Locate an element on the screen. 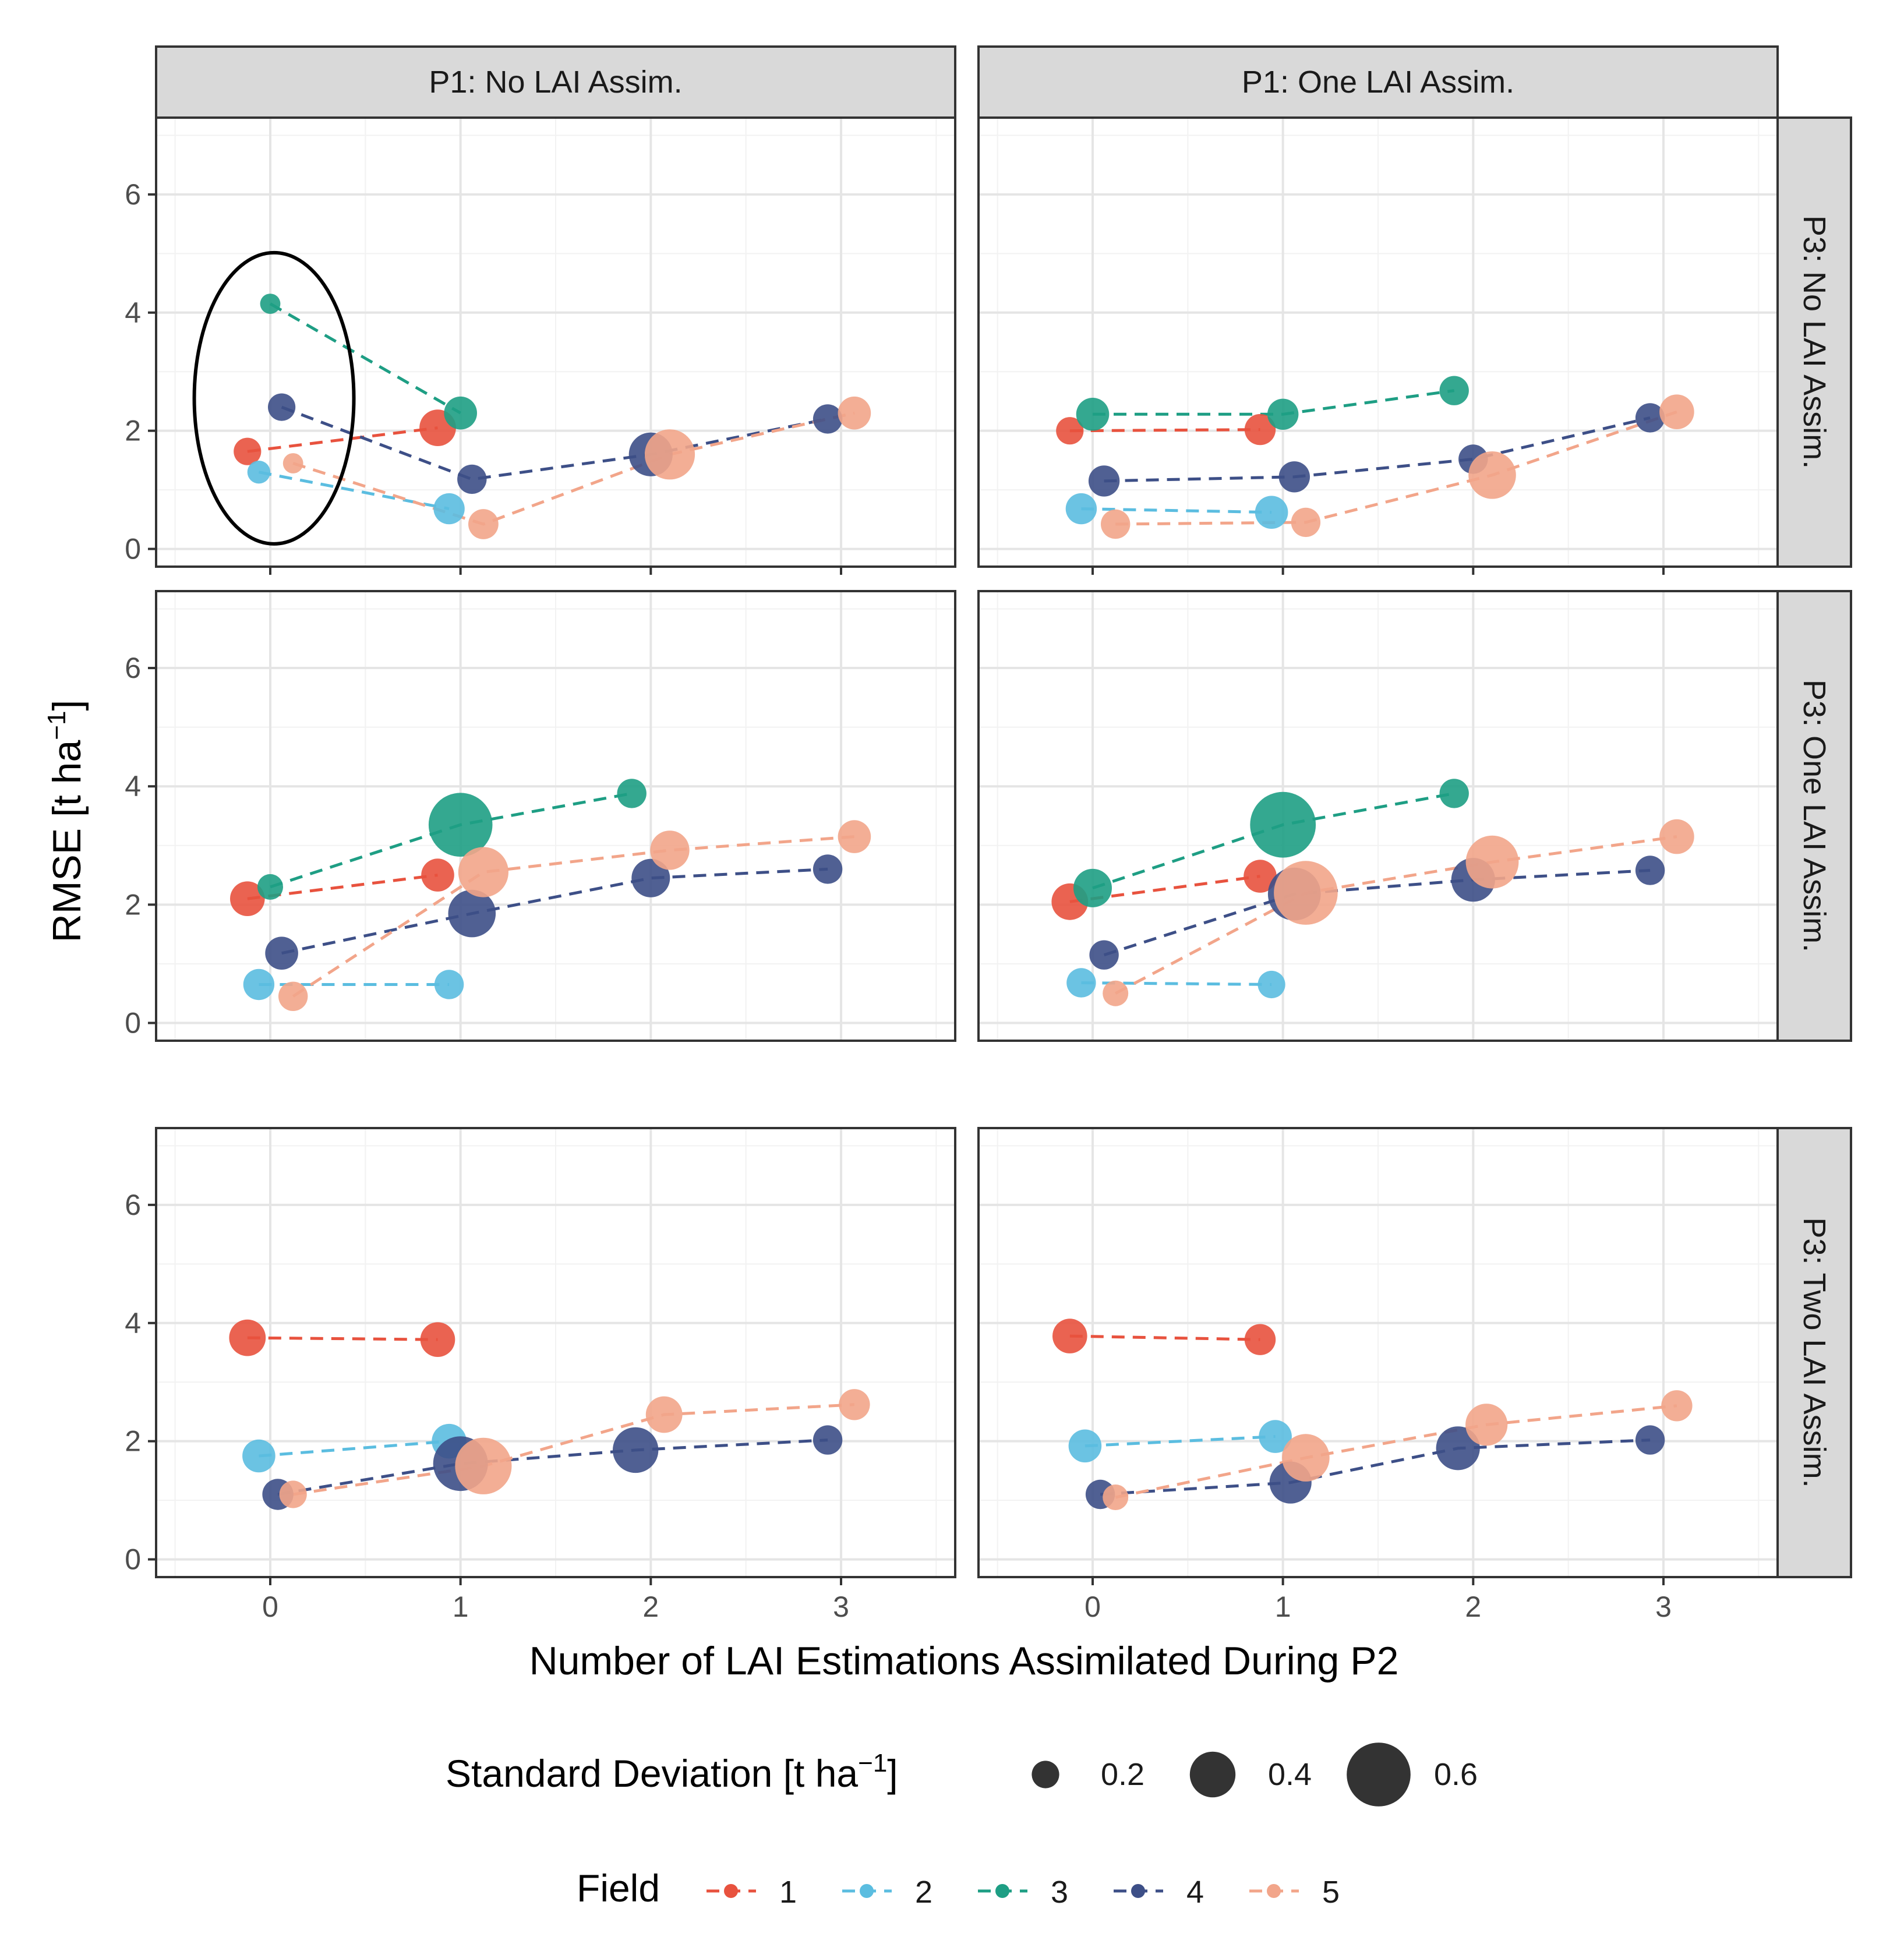  size-legend-title-sup: −1 is located at coordinates (872, 1763).